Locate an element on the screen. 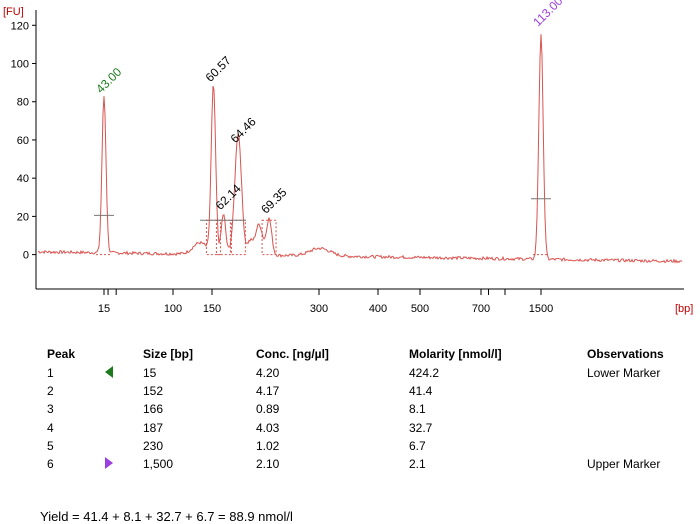  peak-number: 4 is located at coordinates (50, 427).